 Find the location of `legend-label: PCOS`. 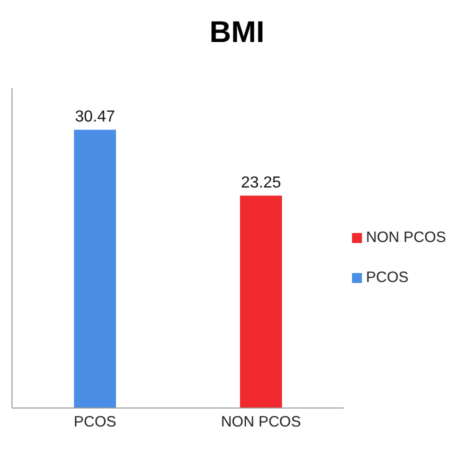

legend-label: PCOS is located at coordinates (387, 277).